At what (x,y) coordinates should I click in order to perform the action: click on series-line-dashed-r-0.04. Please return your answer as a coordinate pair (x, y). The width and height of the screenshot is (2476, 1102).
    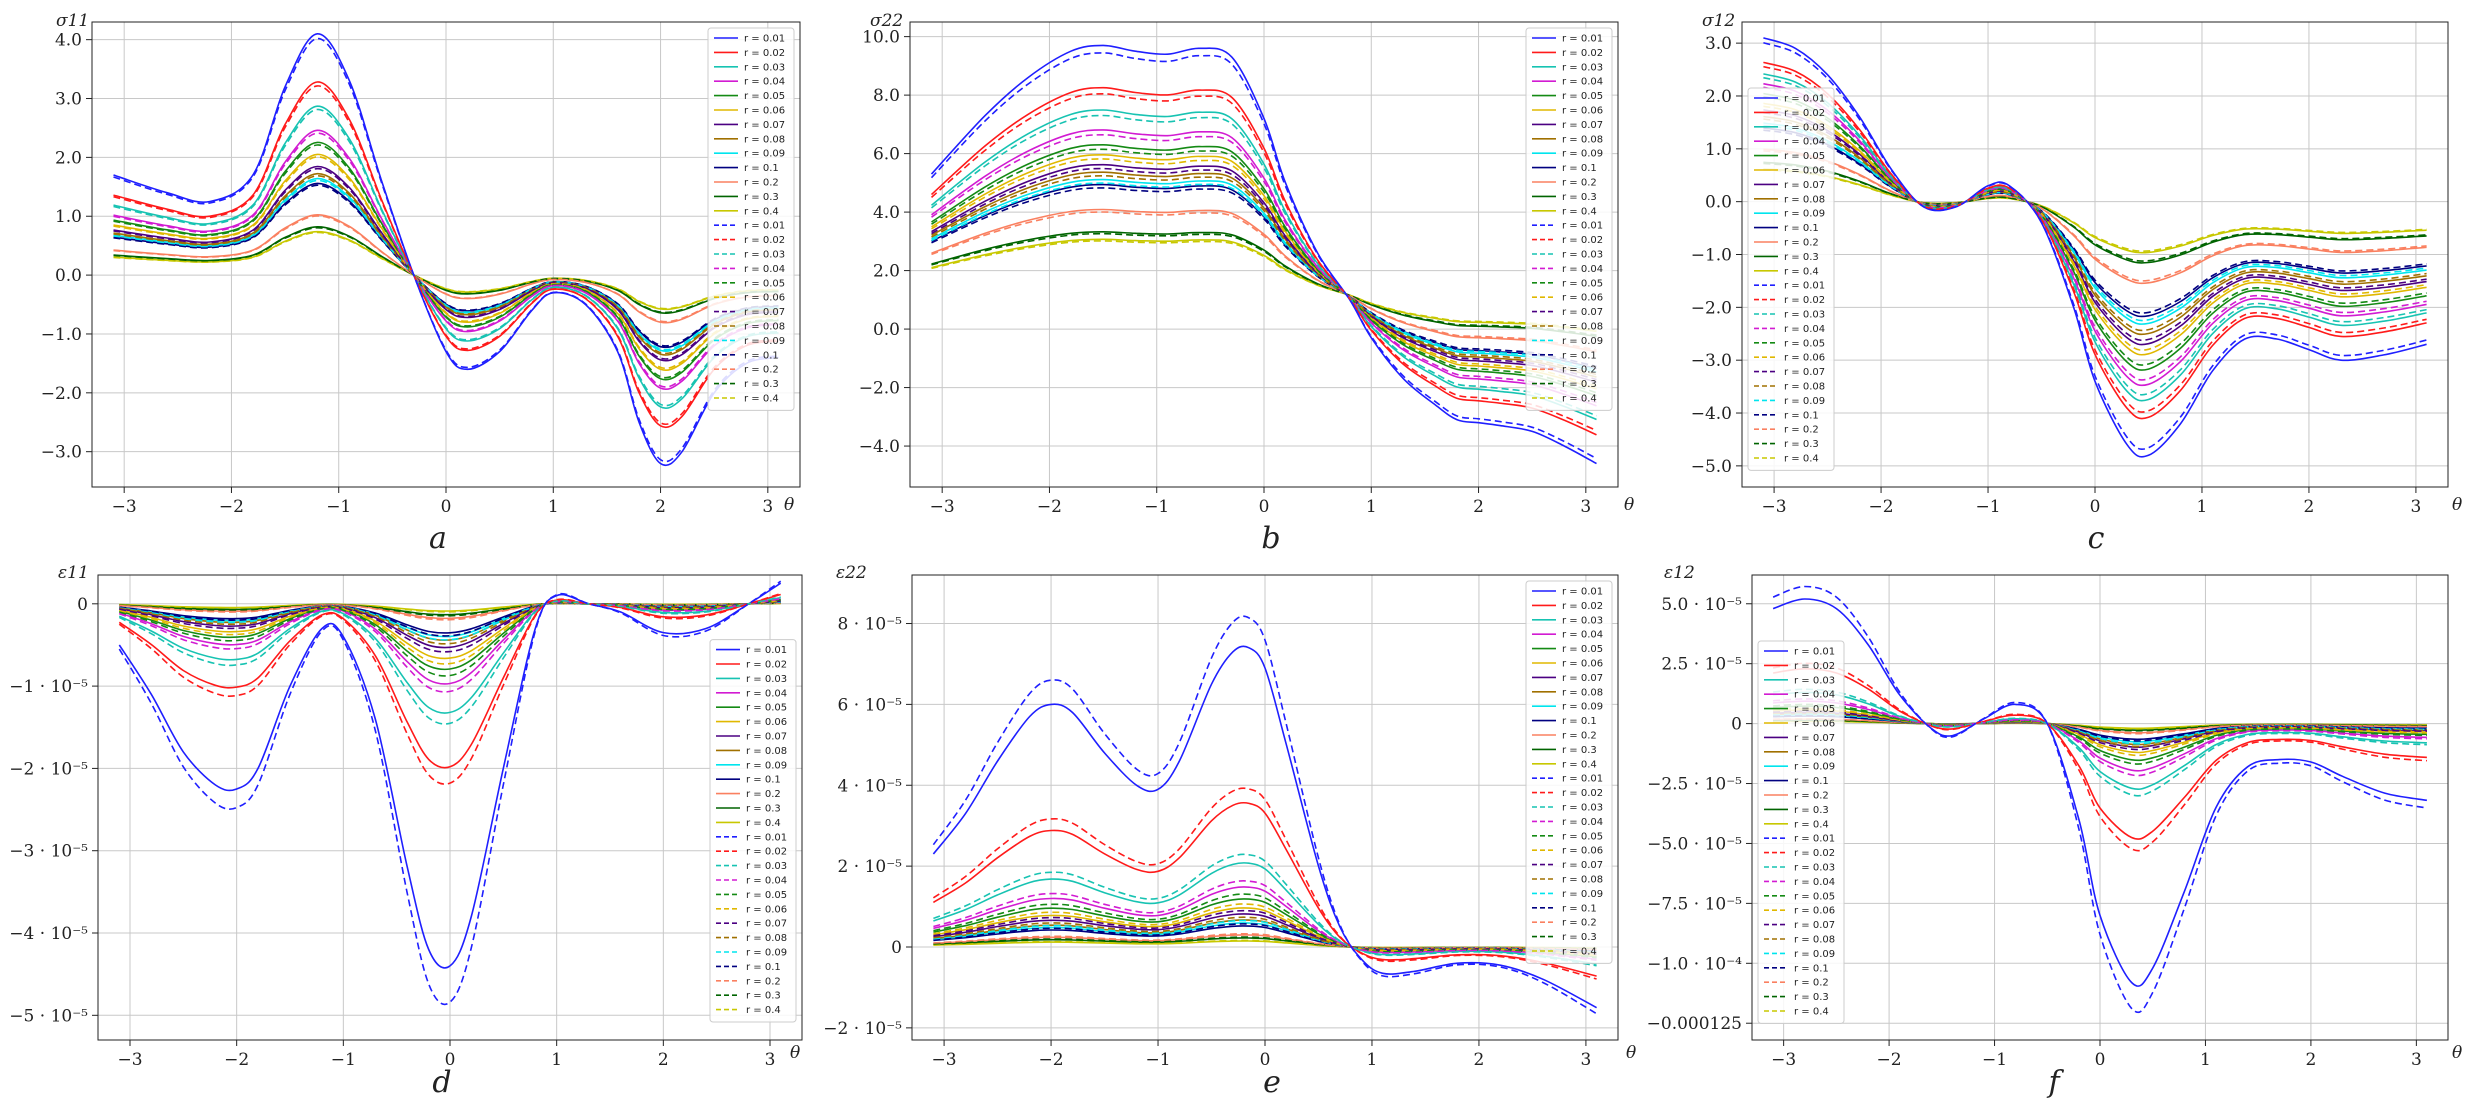
    Looking at the image, I should click on (446, 260).